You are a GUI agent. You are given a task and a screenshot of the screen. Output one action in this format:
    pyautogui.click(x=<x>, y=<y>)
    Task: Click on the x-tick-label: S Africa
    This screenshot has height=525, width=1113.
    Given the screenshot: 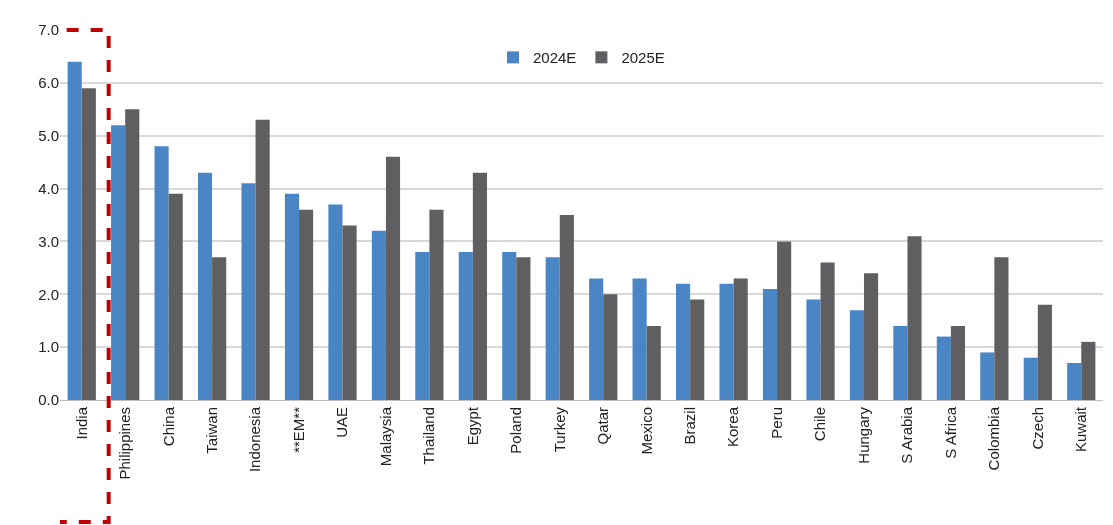 What is the action you would take?
    pyautogui.click(x=950, y=432)
    